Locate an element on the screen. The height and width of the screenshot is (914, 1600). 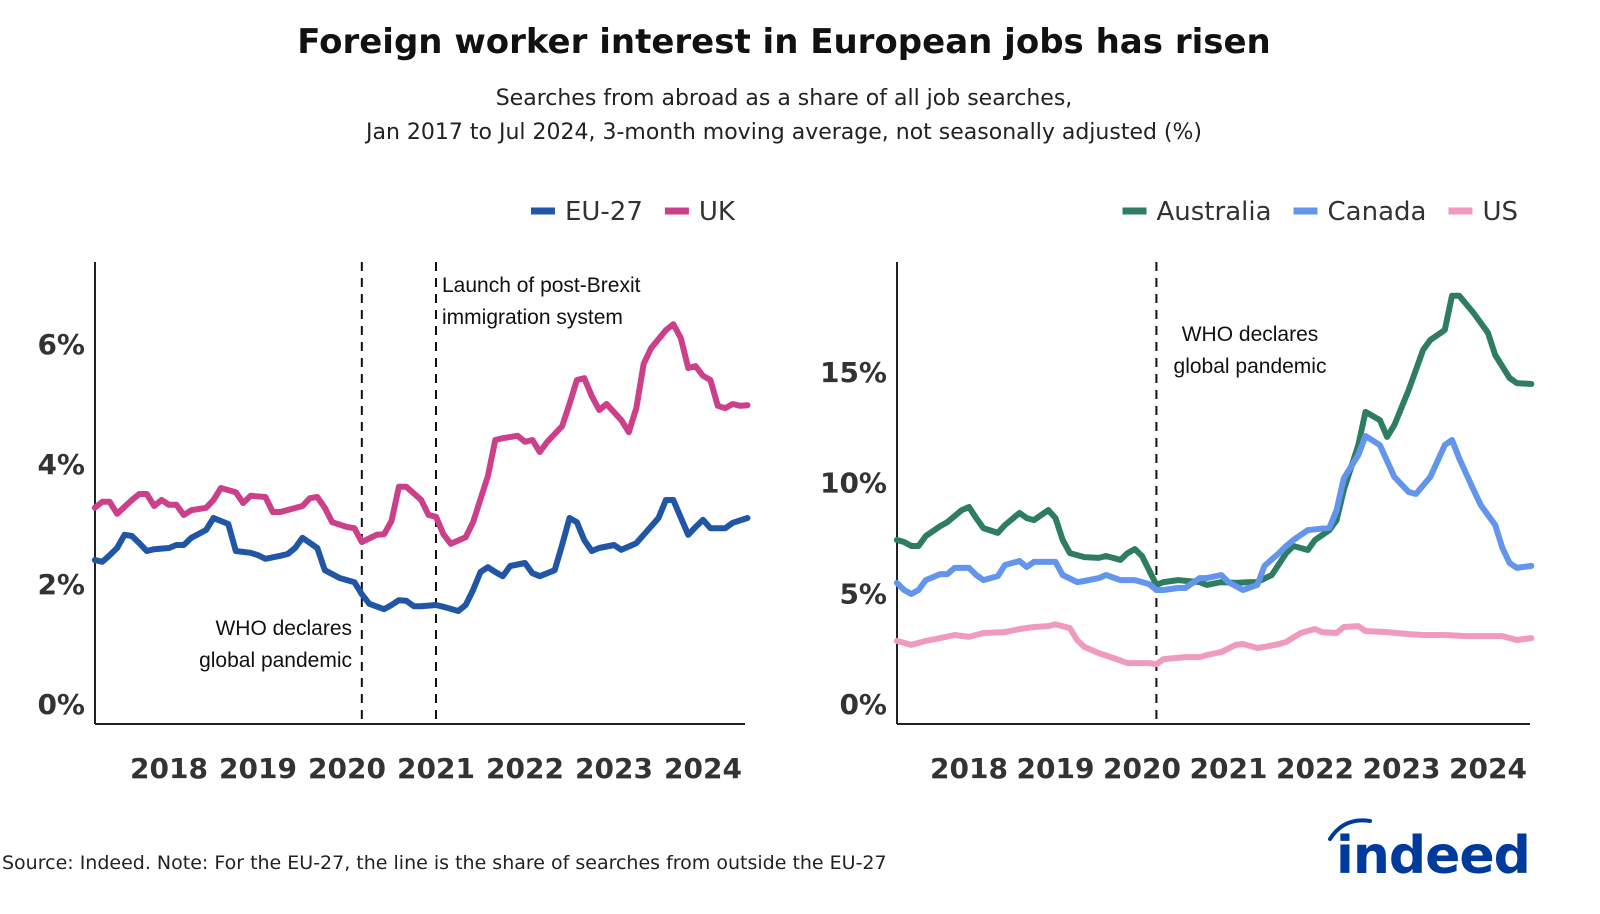
legend-label: Australia is located at coordinates (1214, 212).